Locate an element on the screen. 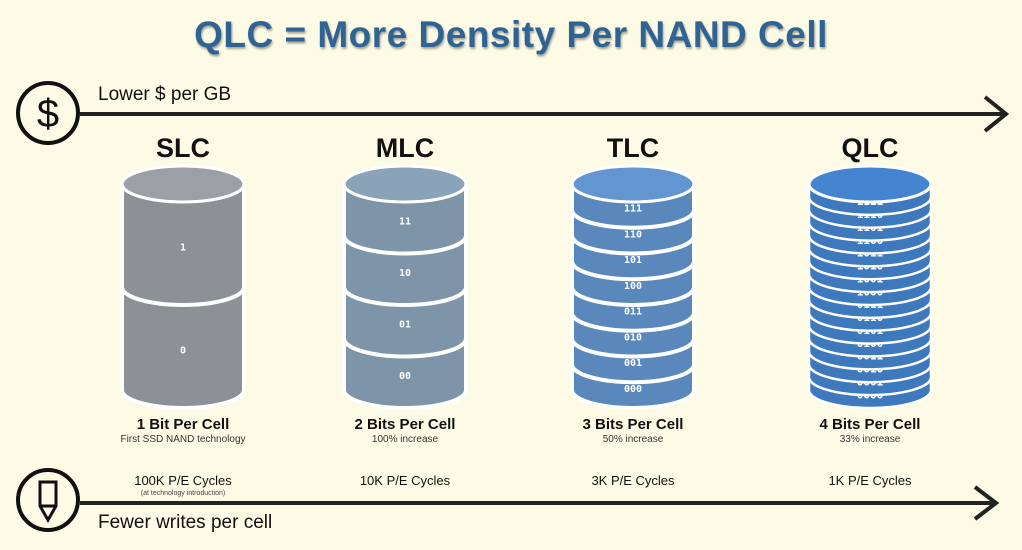 This screenshot has height=550, width=1022. cell-type-label: TLC is located at coordinates (633, 148).